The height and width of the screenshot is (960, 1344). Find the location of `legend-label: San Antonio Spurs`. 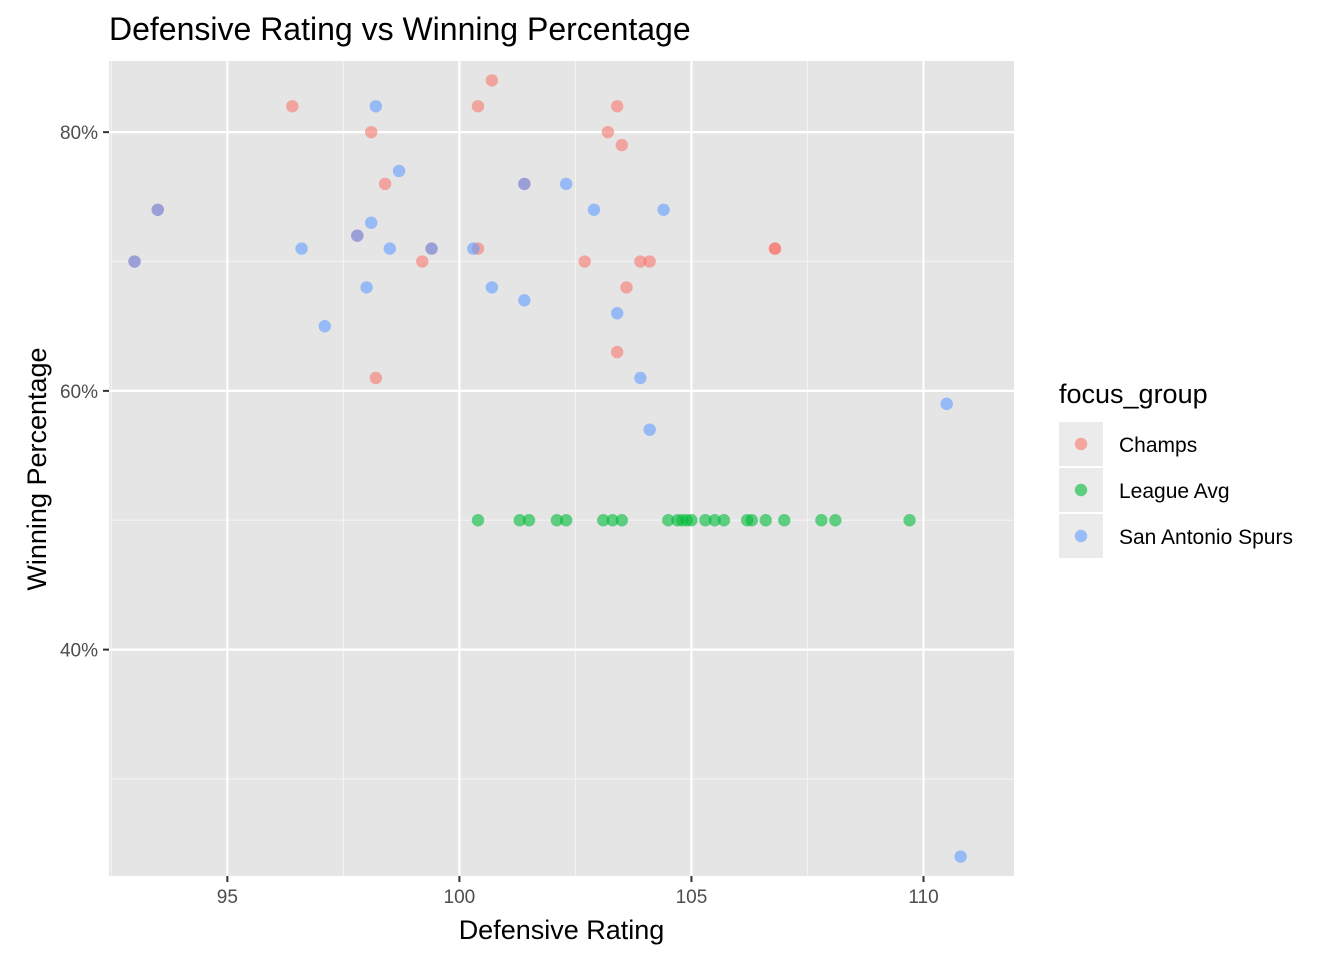

legend-label: San Antonio Spurs is located at coordinates (1206, 537).